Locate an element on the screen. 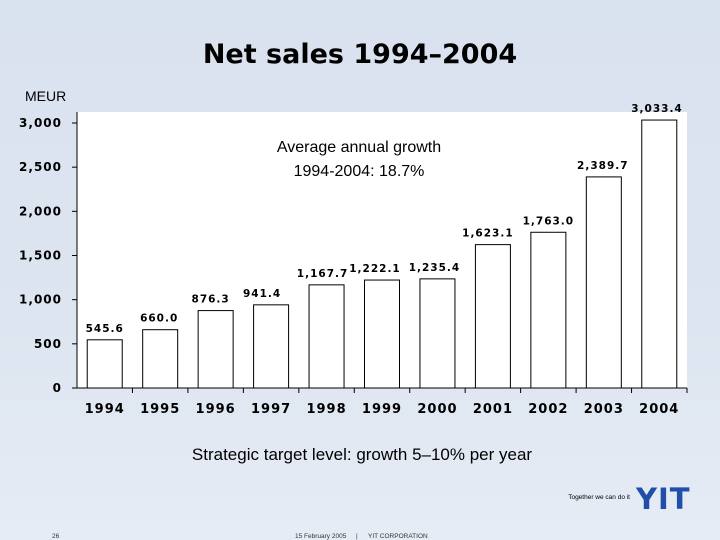  x-tick-label: 2001 is located at coordinates (493, 409).